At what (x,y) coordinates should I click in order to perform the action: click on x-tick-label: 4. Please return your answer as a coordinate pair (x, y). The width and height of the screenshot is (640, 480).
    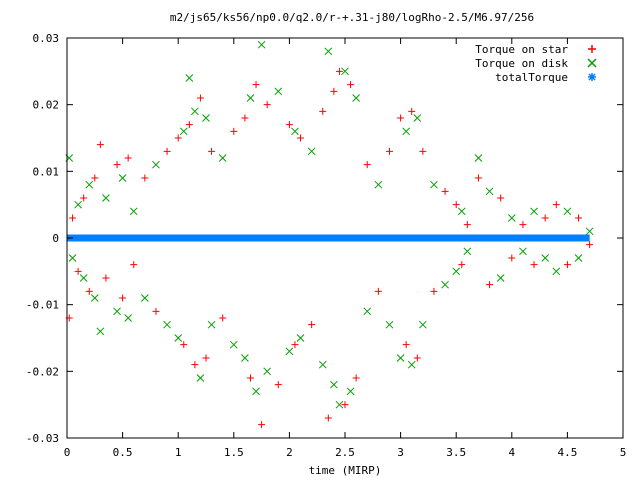
    Looking at the image, I should click on (511, 452).